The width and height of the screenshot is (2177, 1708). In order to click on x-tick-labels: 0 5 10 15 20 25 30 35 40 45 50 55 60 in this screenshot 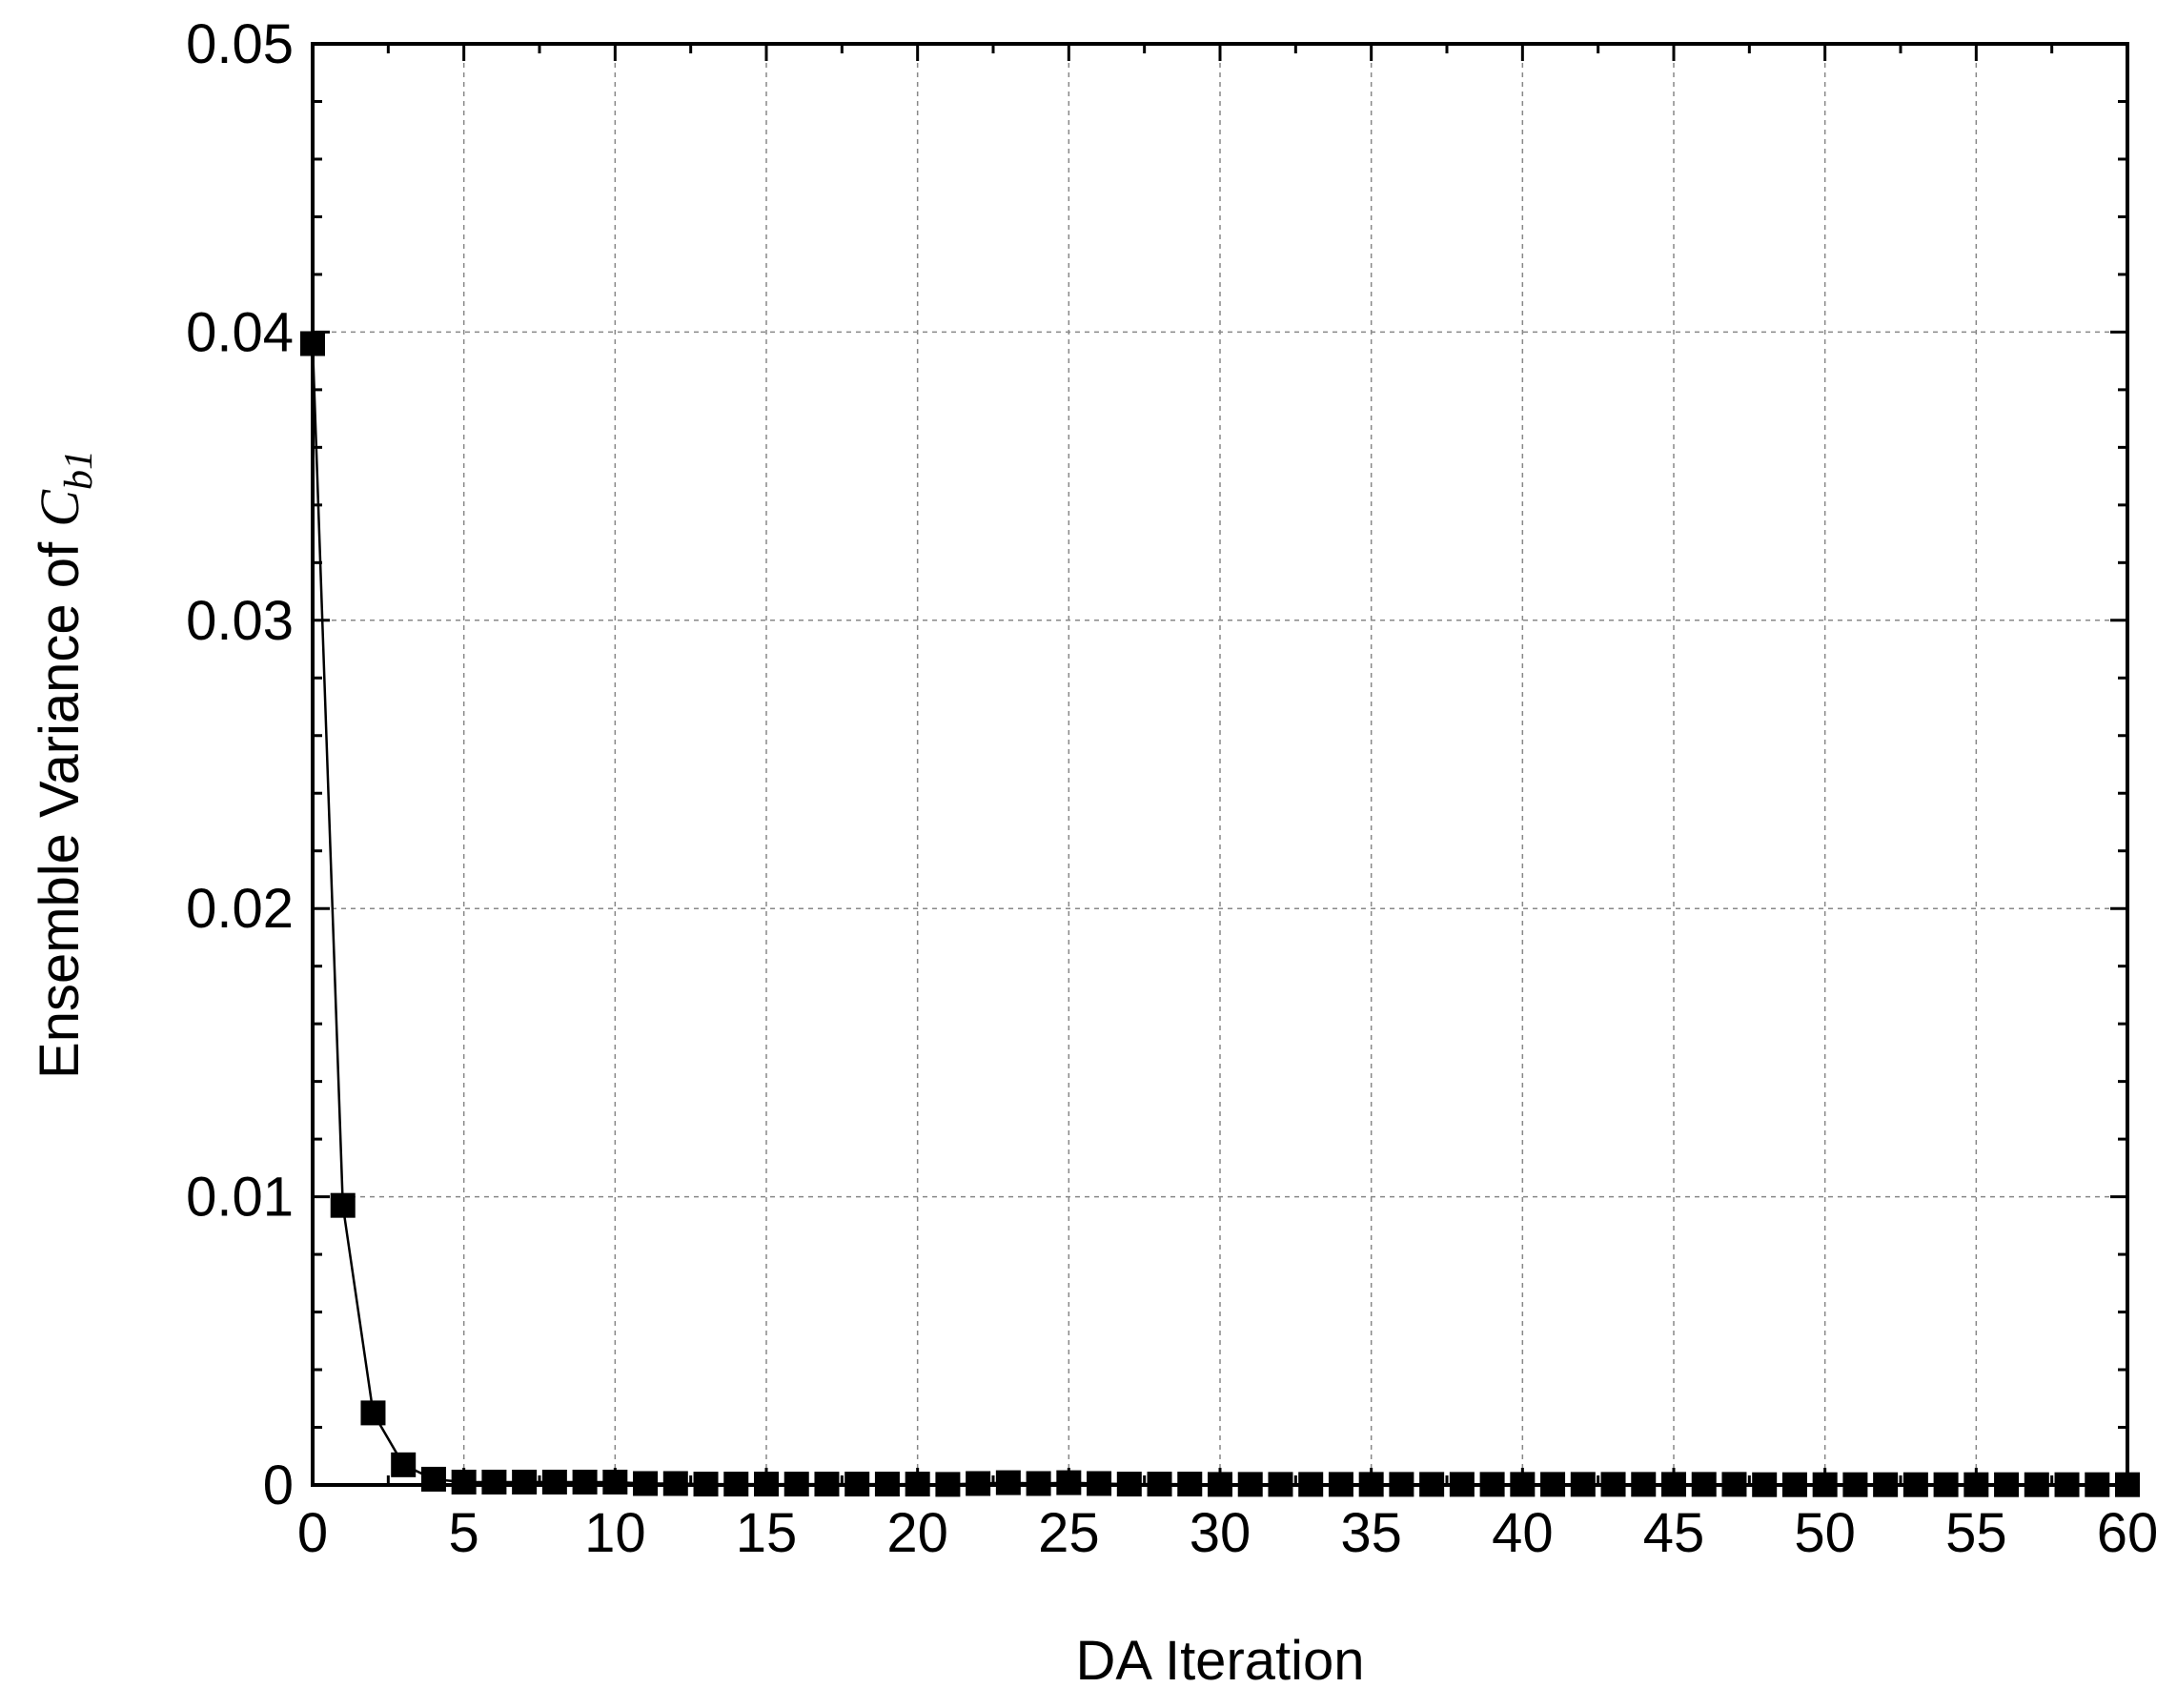, I will do `click(1227, 1533)`.